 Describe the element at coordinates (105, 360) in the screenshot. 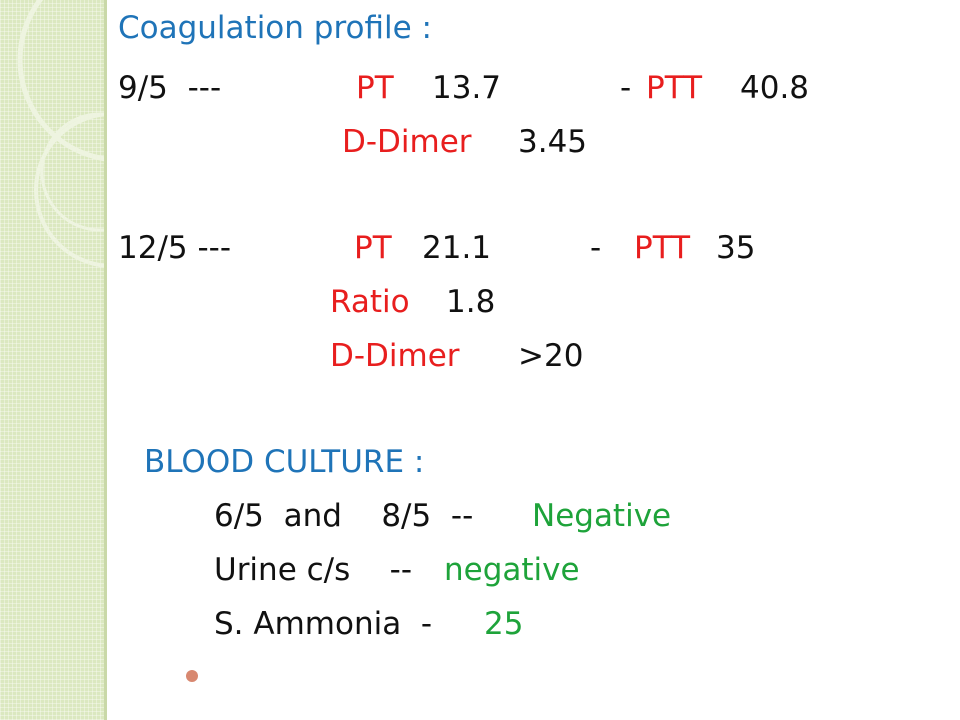

I see `sidebar-divider` at that location.